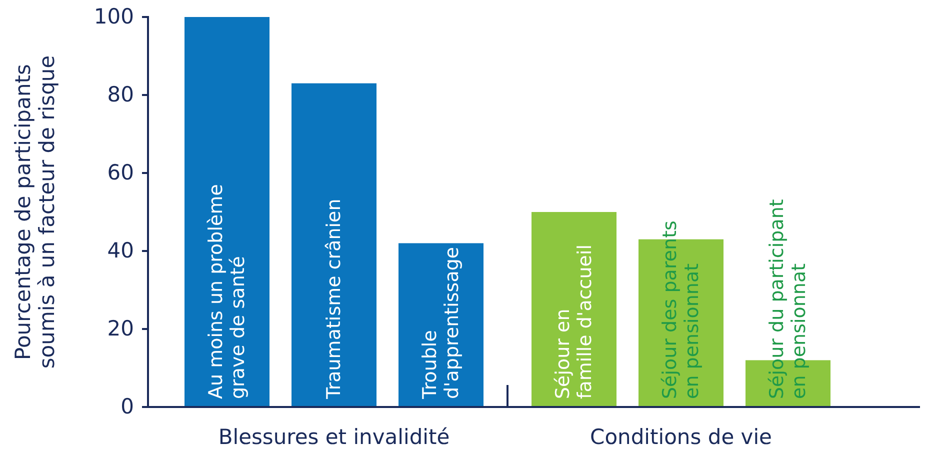  I want to click on x-tick-label: Séjour des parents en pensionnat, so click(681, 309).